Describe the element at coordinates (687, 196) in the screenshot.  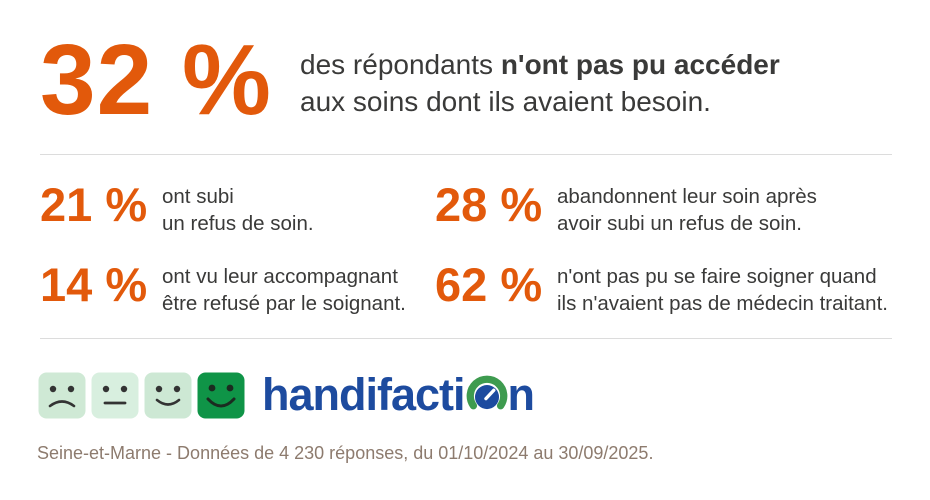
I see `stat-desc-line: abandonnent leur soin après` at that location.